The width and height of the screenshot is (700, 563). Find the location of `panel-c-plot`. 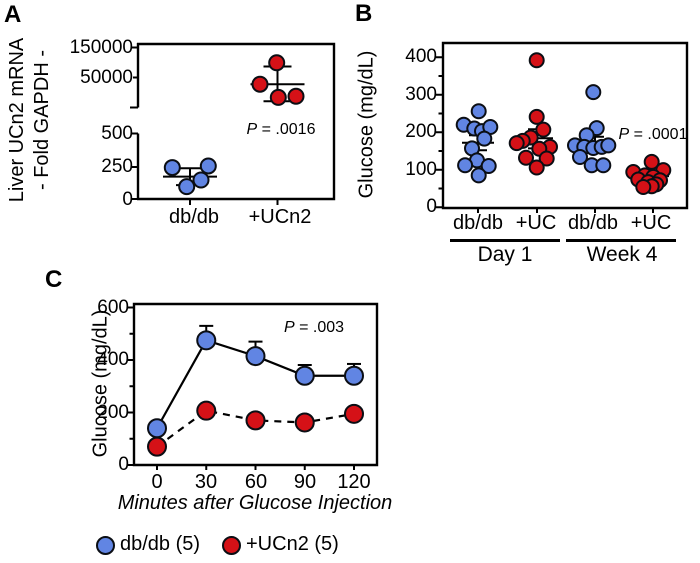

panel-c-plot is located at coordinates (253, 386).